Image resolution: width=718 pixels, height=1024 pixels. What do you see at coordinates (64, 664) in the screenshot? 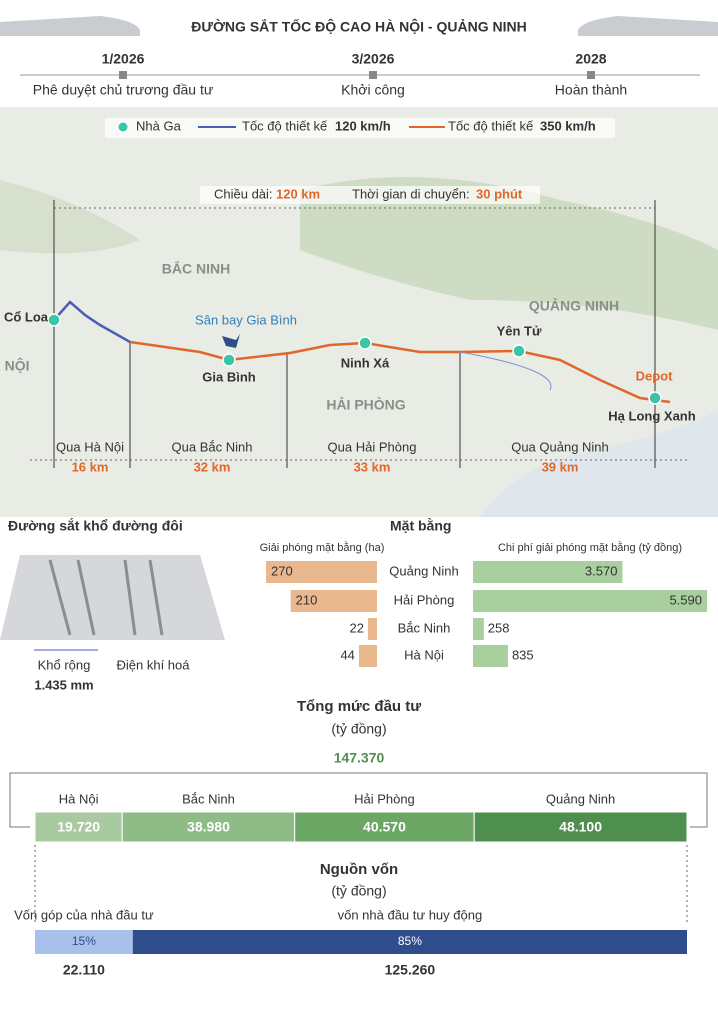
I see `gauge-label: Khổ rộng` at bounding box center [64, 664].